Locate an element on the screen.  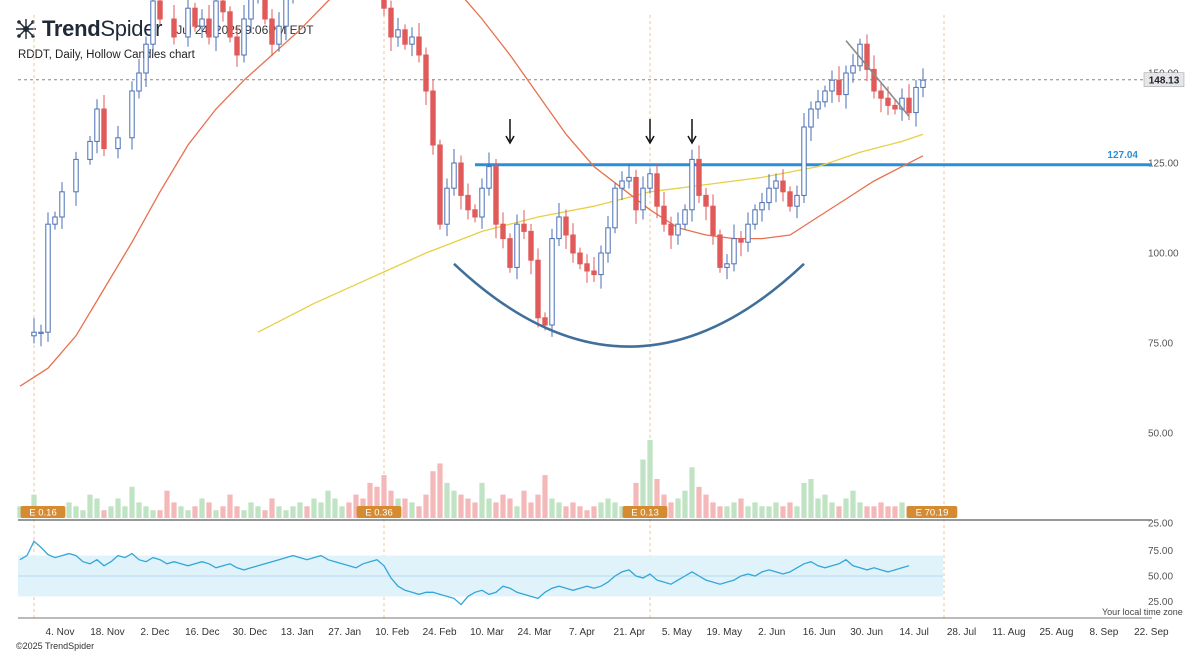
x-axis-tick-label: 11. Aug is located at coordinates (1008, 632).